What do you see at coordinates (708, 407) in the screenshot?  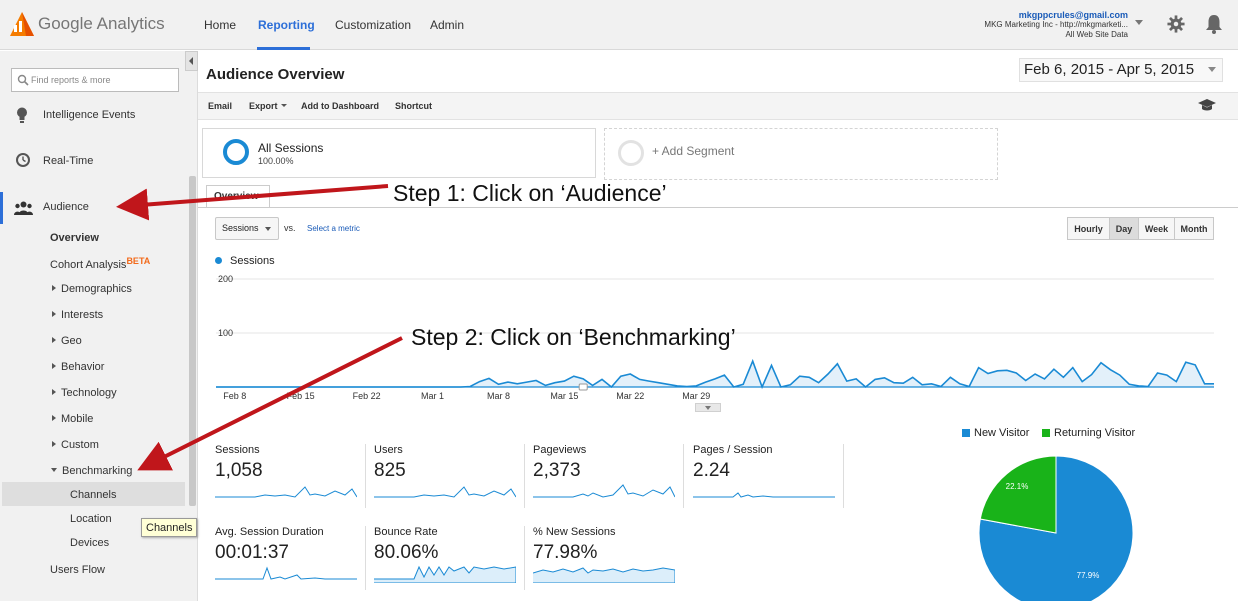 I see `chart-expander-button` at bounding box center [708, 407].